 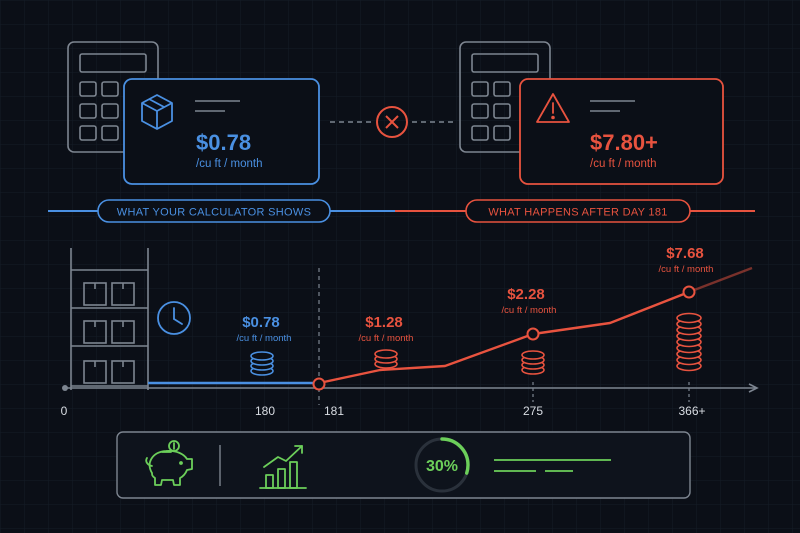 What do you see at coordinates (157, 112) in the screenshot?
I see `box-icon` at bounding box center [157, 112].